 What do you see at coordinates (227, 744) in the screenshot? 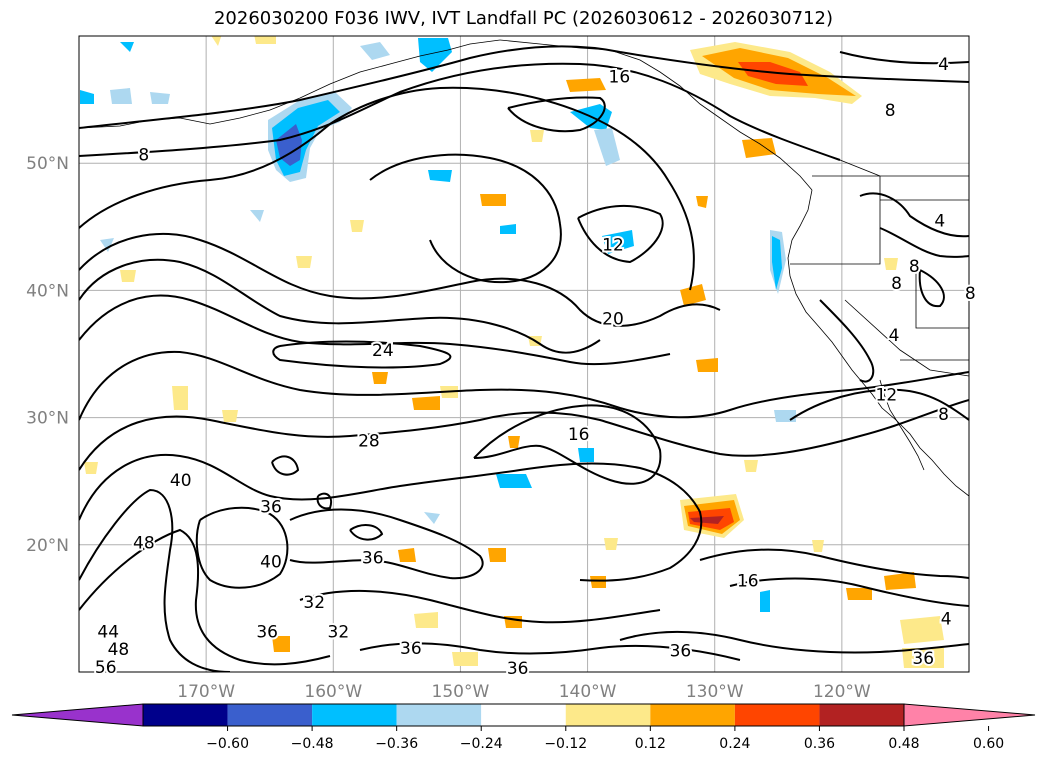
I see `colorbar-tick-label: −0.60` at bounding box center [227, 744].